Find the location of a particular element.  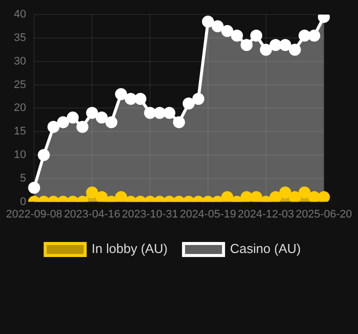

x-tick-label: 2025-06-20 is located at coordinates (324, 214).